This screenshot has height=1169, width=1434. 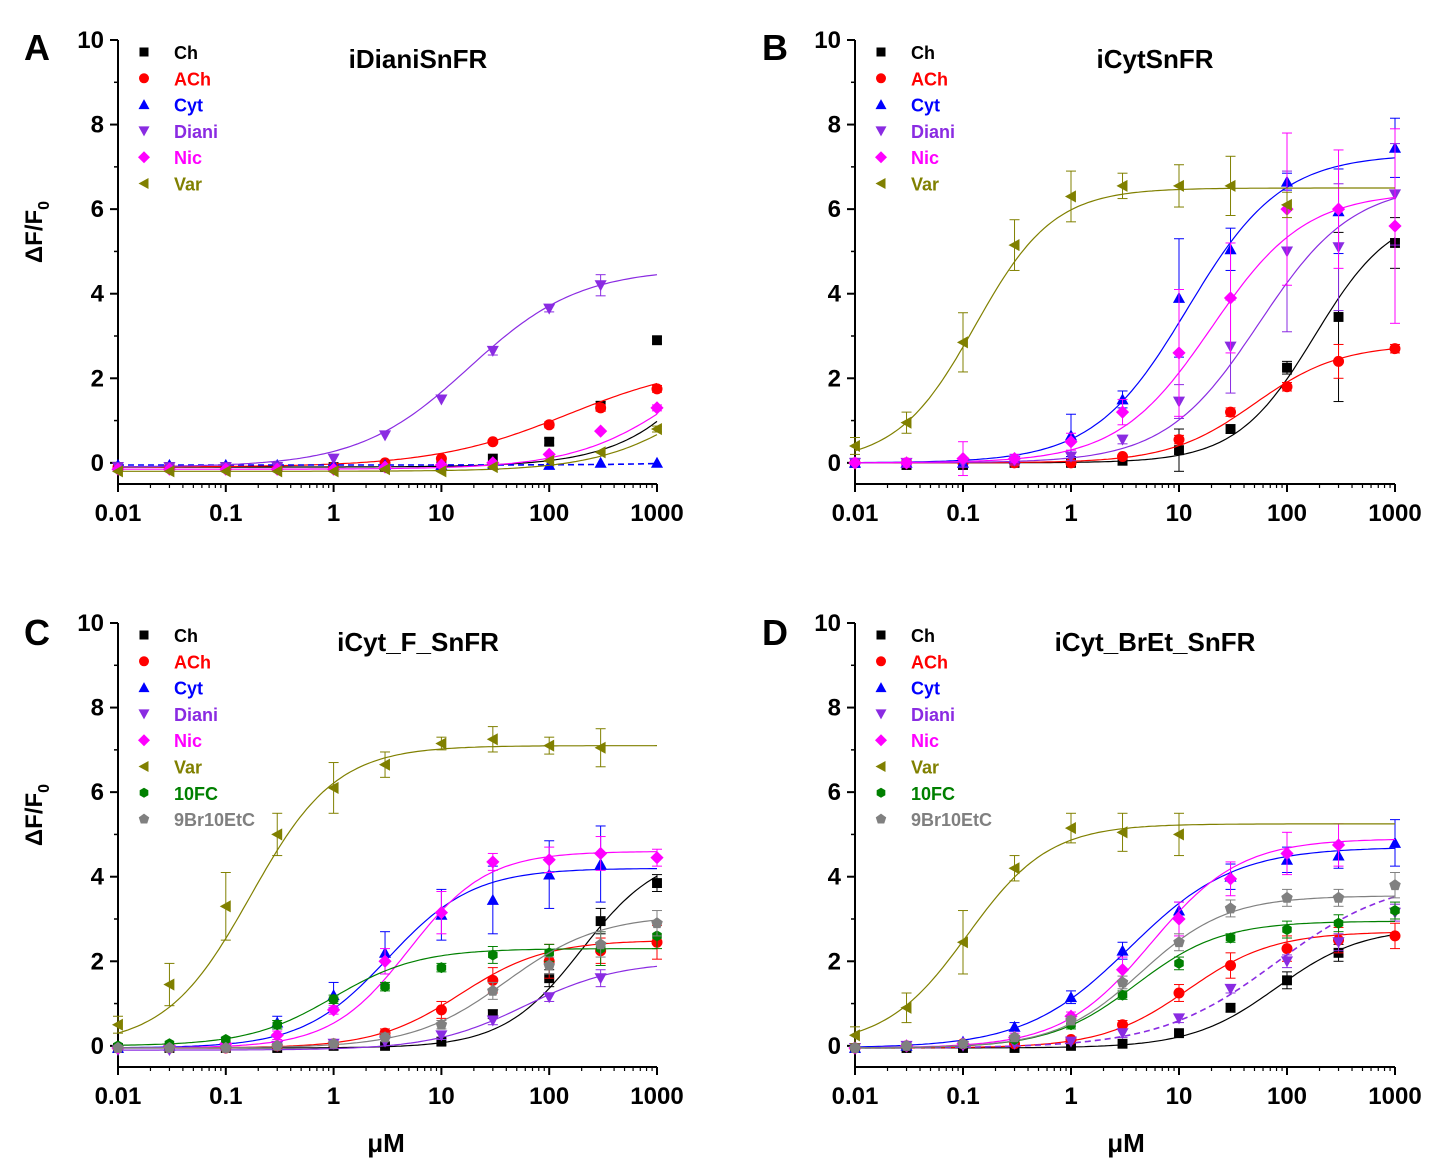 I want to click on legend-label: 9Br10EtC, so click(x=951, y=820).